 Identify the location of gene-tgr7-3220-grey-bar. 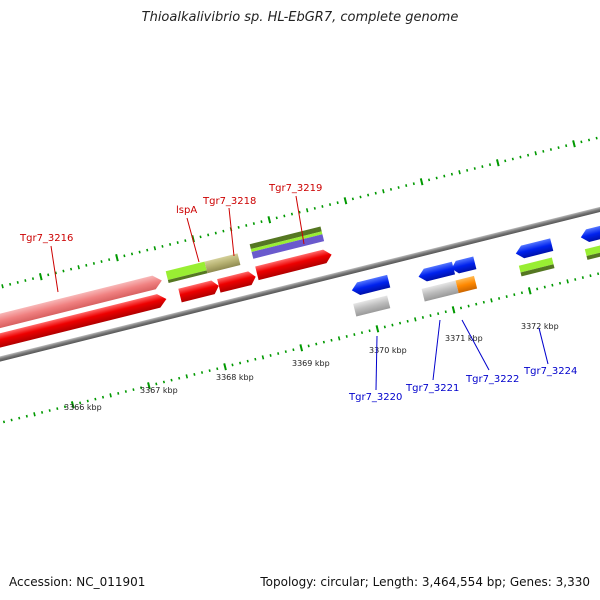
(372, 306).